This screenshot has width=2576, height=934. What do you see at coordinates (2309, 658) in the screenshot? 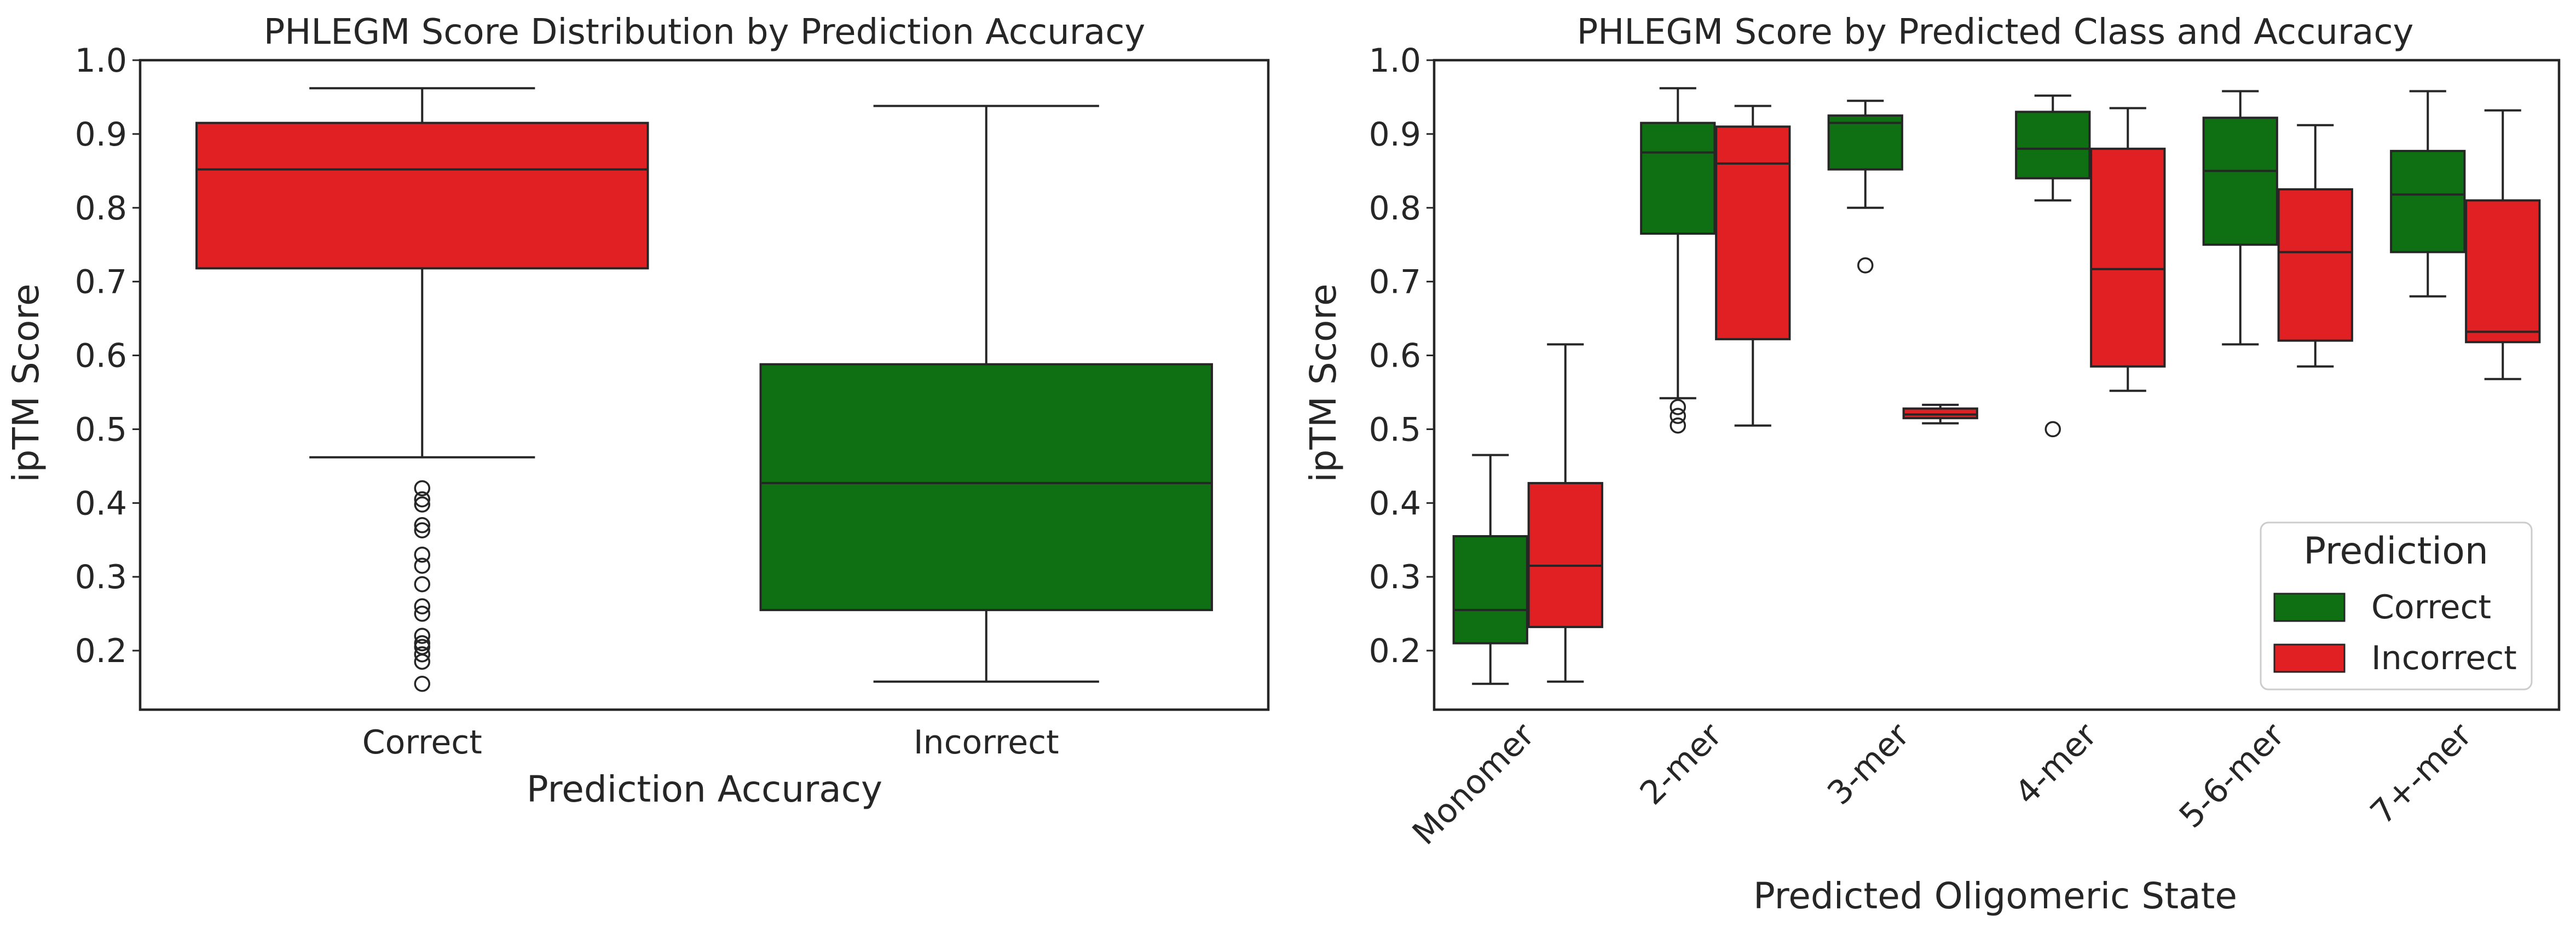
I see `legend-swatch-incorrect` at bounding box center [2309, 658].